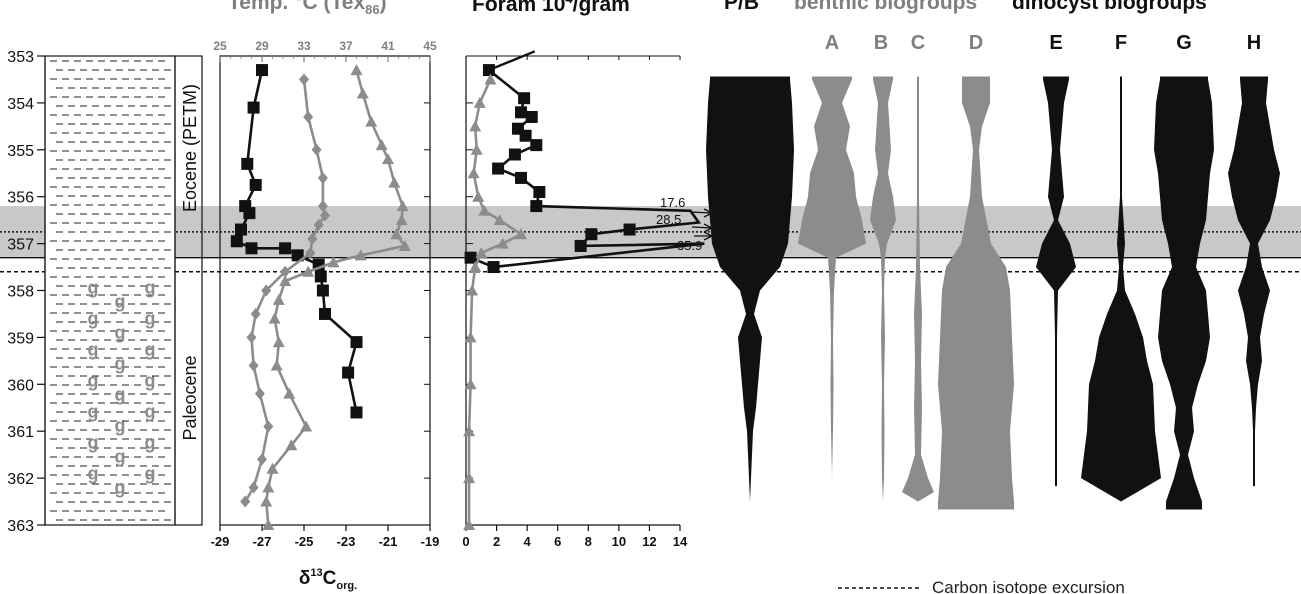 This screenshot has width=1301, height=594. What do you see at coordinates (20, 385) in the screenshot?
I see `depth-tick-label: 360` at bounding box center [20, 385].